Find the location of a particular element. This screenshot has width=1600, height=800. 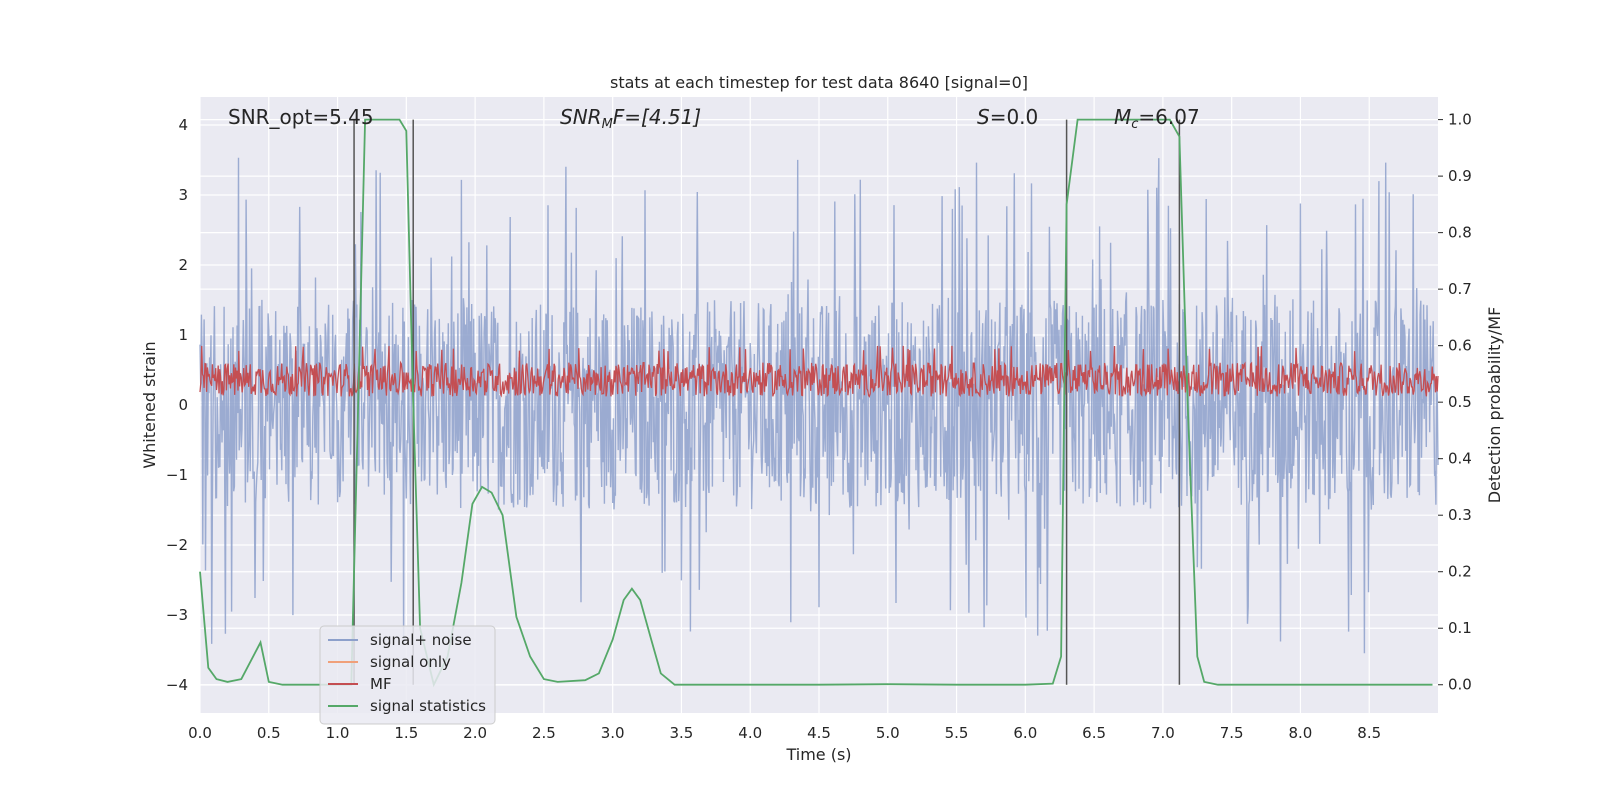

annotation-snr-mf-post: F=[4.51] is located at coordinates (657, 117).